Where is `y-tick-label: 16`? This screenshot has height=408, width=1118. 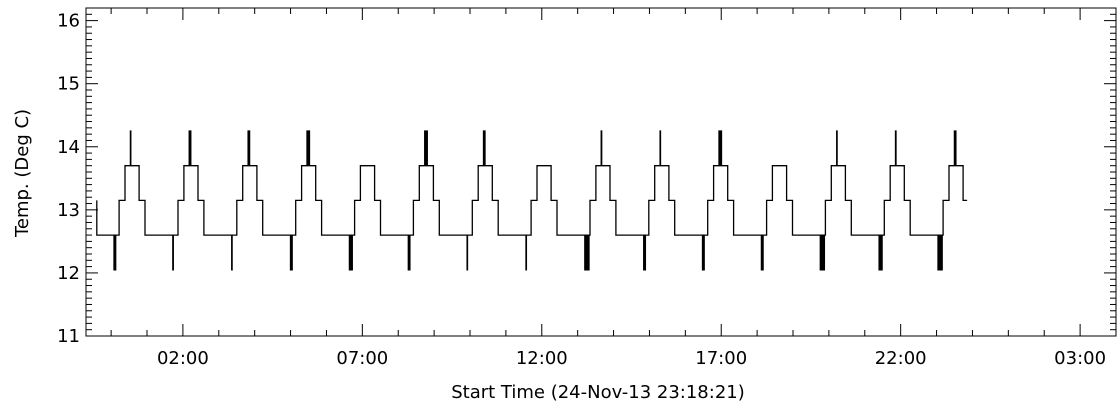
y-tick-label: 16 is located at coordinates (68, 21).